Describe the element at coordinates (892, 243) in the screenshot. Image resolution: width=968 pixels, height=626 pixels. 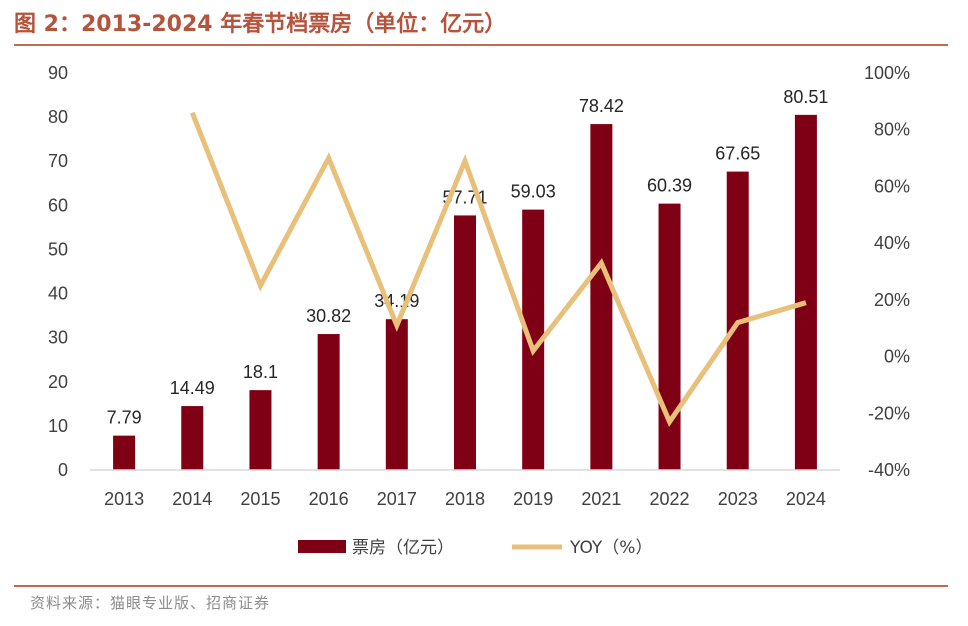
I see `right-tick-label: 40%` at that location.